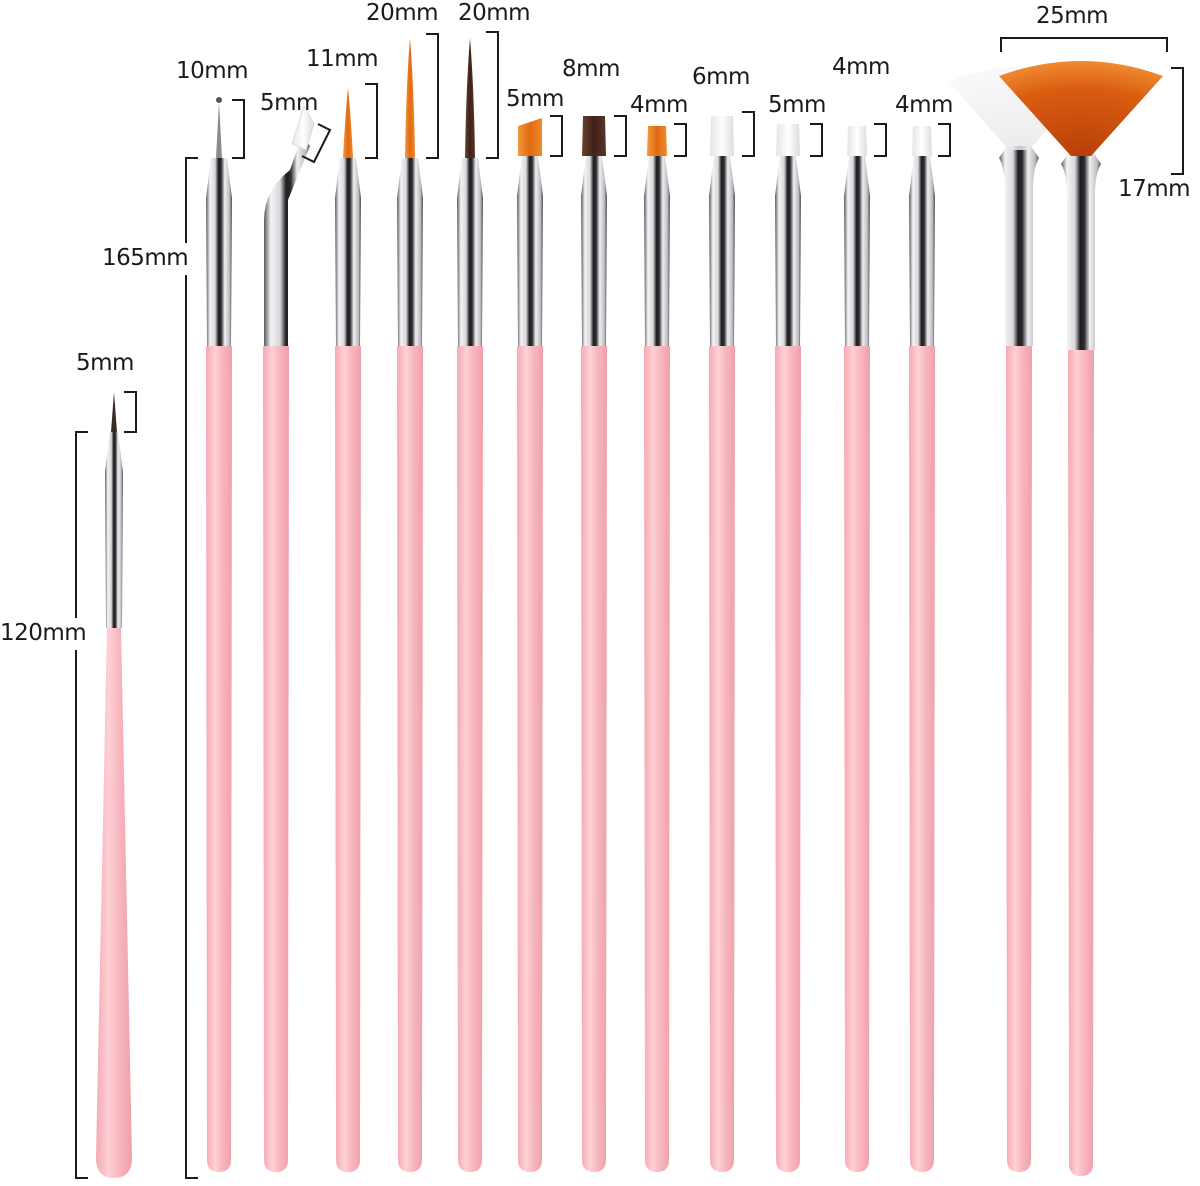 The width and height of the screenshot is (1200, 1186). What do you see at coordinates (191, 668) in the screenshot?
I see `bracket-long-length` at bounding box center [191, 668].